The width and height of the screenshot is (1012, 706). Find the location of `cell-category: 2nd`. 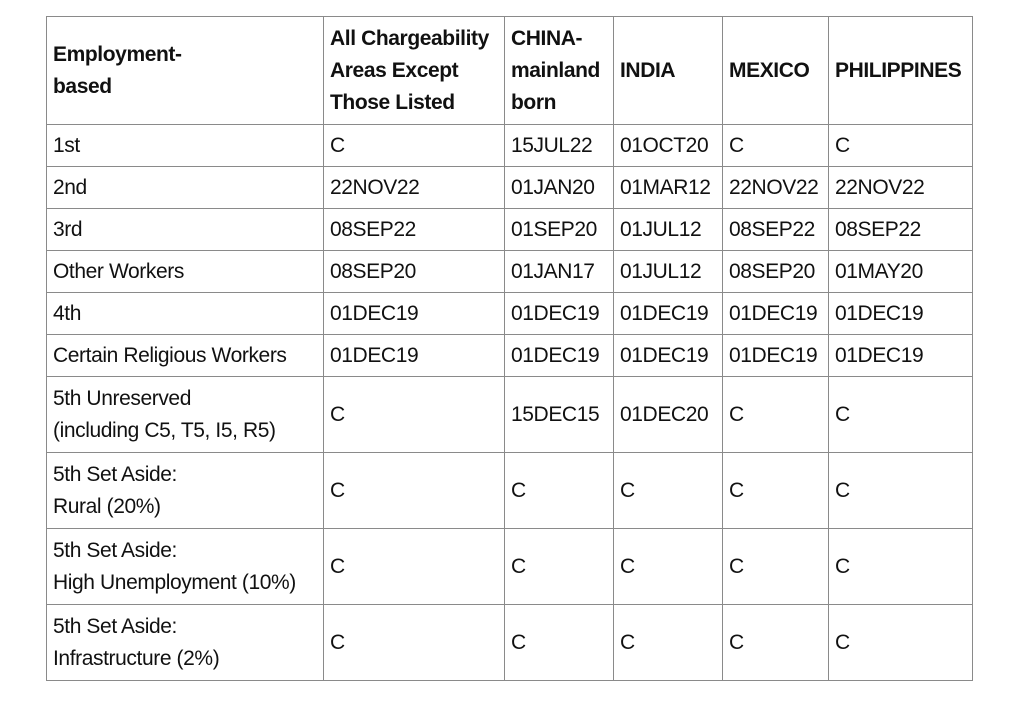

cell-category: 2nd is located at coordinates (185, 187).